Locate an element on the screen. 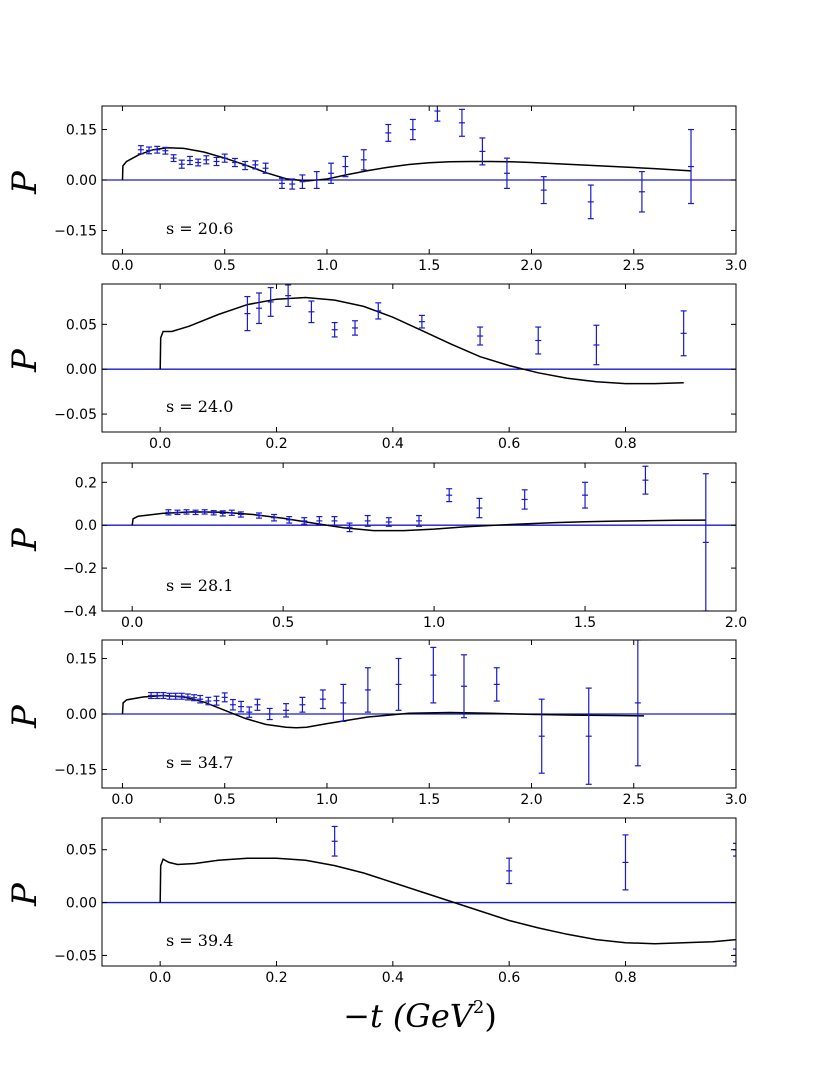 Image resolution: width=817 pixels, height=1073 pixels. xlabel-exponent: 2 is located at coordinates (478, 1007).